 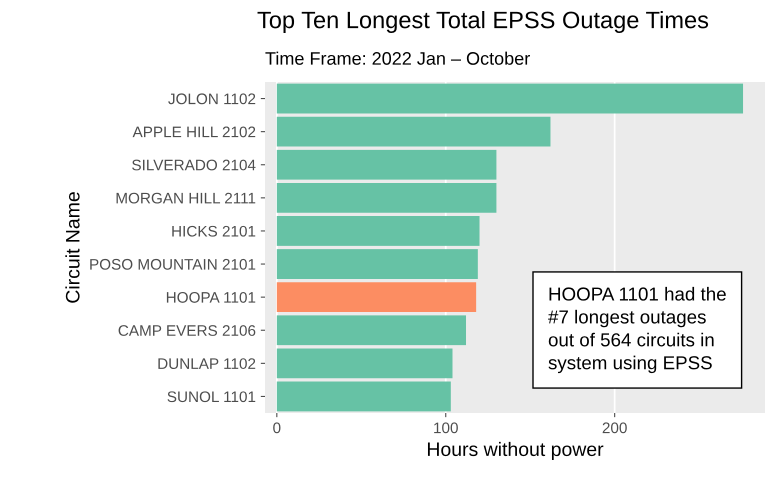 I want to click on y-tick-label: POSO MOUNTAIN 2101, so click(x=173, y=264).